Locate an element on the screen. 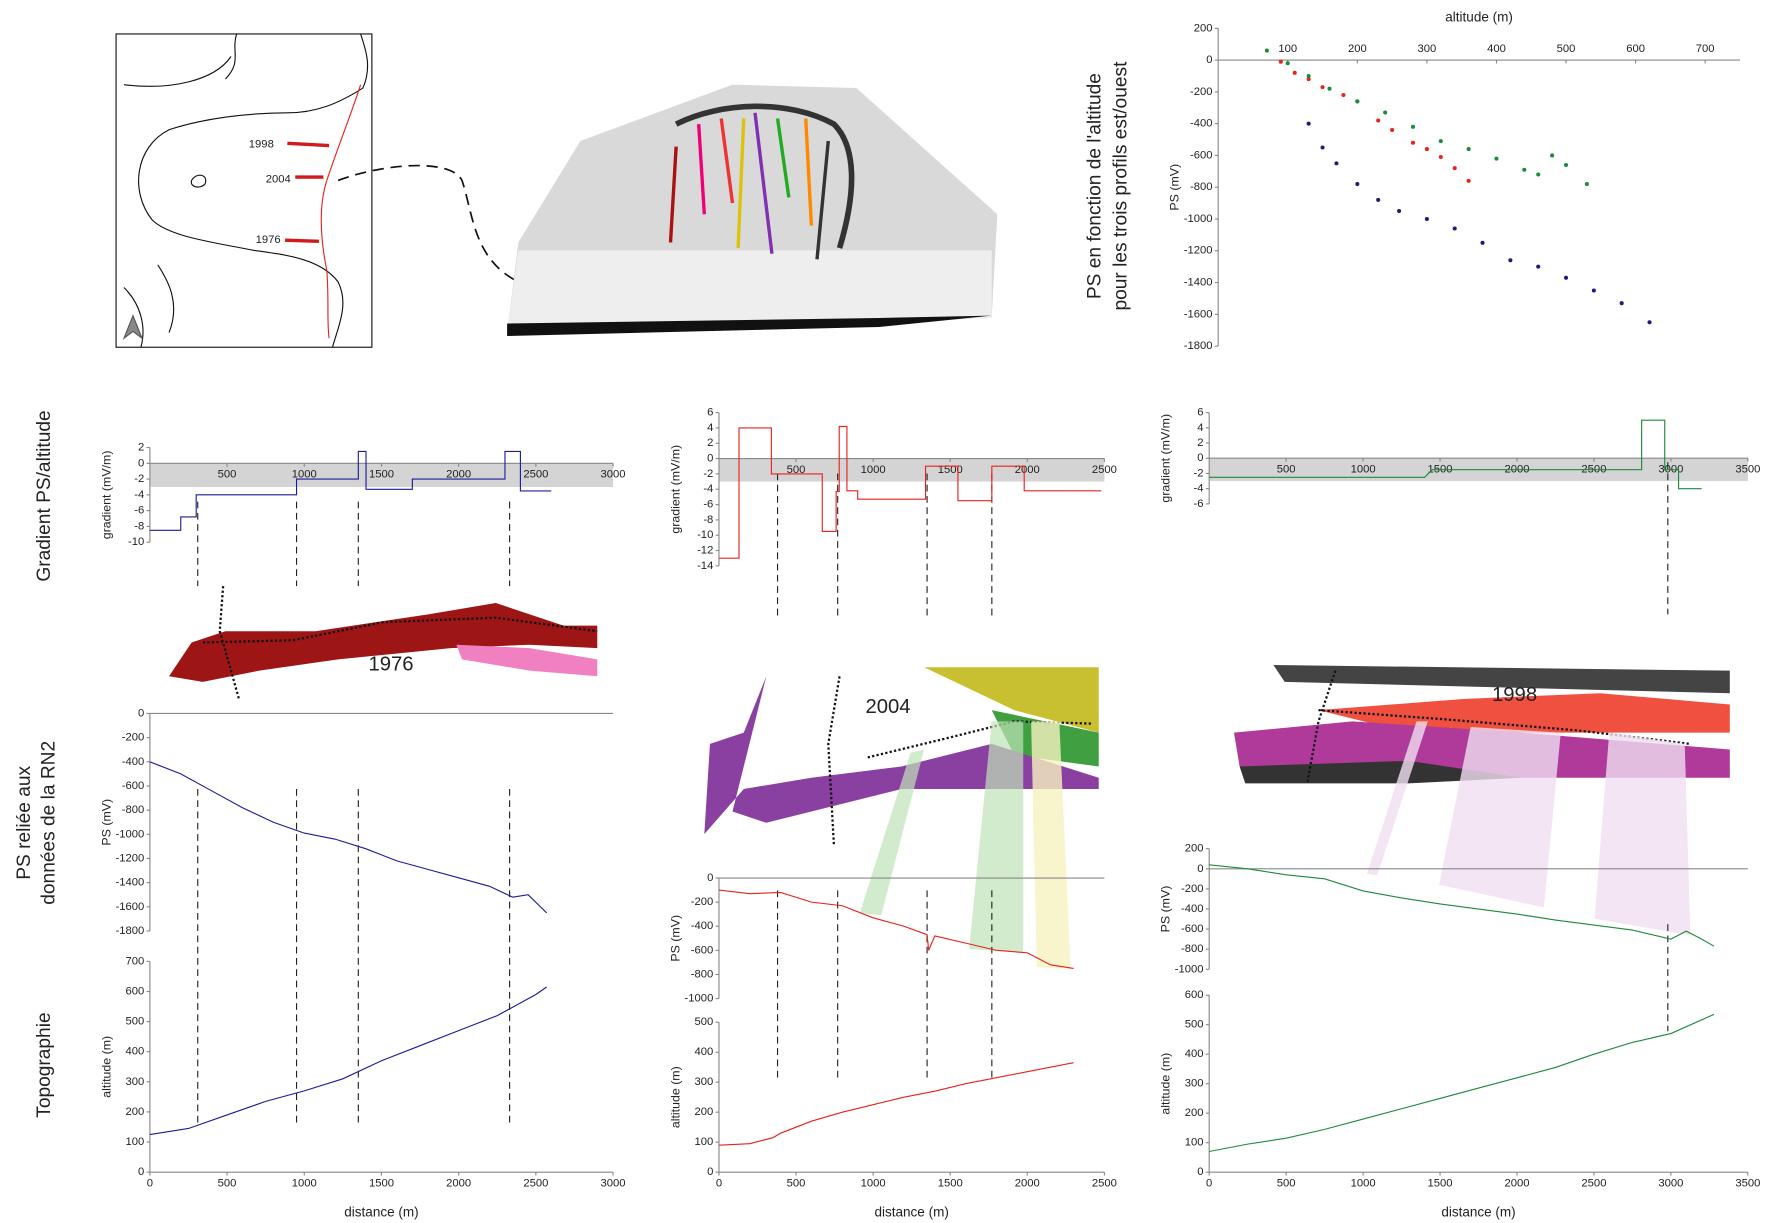 Image resolution: width=1767 pixels, height=1223 pixels. road-rn2 is located at coordinates (341, 211).